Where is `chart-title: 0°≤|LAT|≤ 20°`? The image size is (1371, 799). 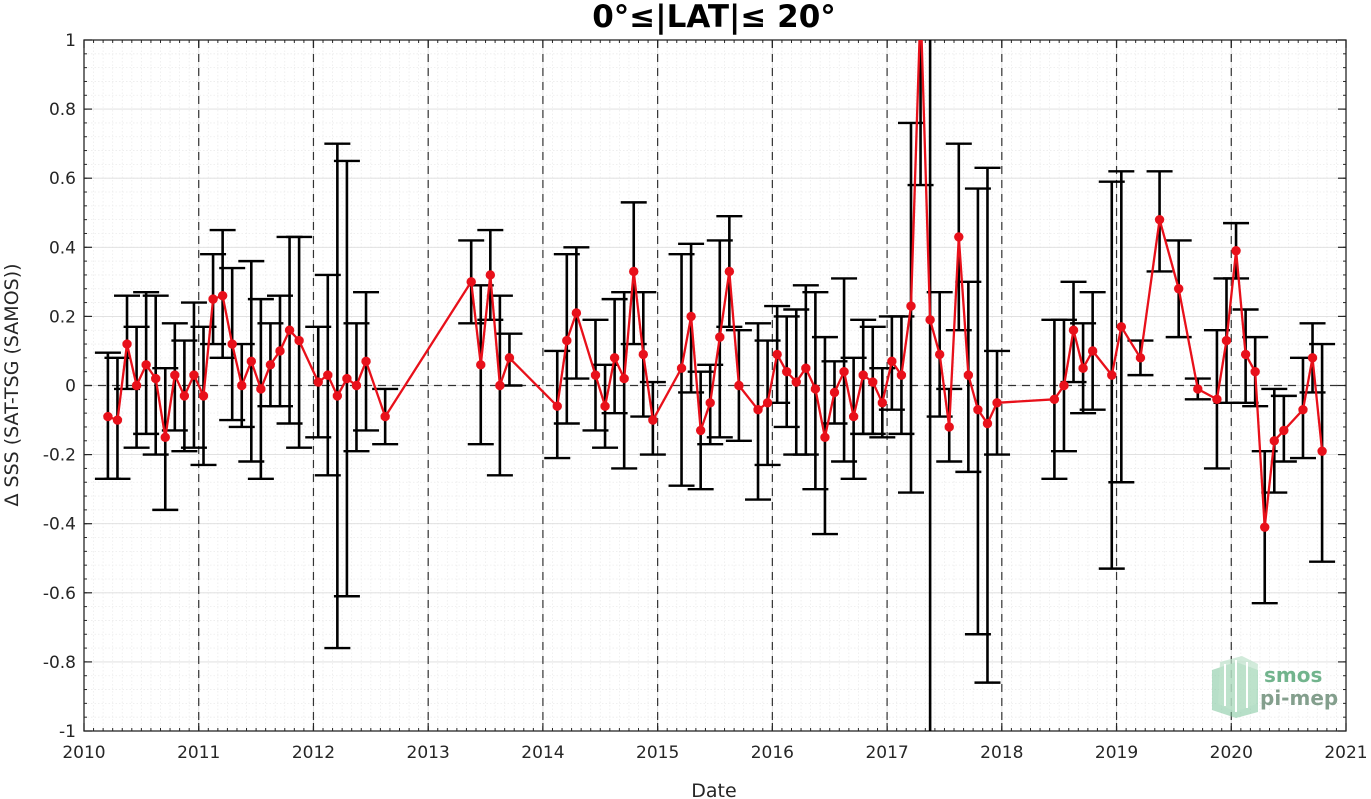 chart-title: 0°≤|LAT|≤ 20° is located at coordinates (714, 17).